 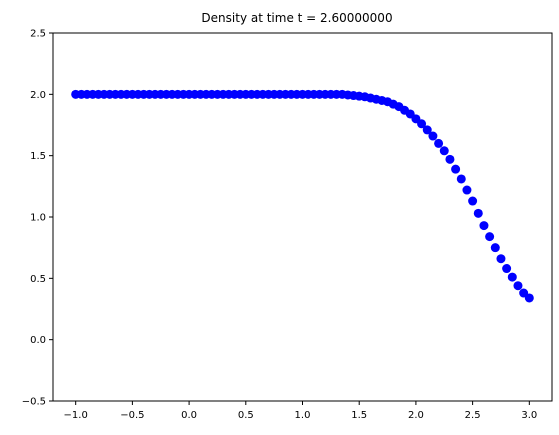 What do you see at coordinates (296, 18) in the screenshot?
I see `chart-title: Density at time t = 2.60000000` at bounding box center [296, 18].